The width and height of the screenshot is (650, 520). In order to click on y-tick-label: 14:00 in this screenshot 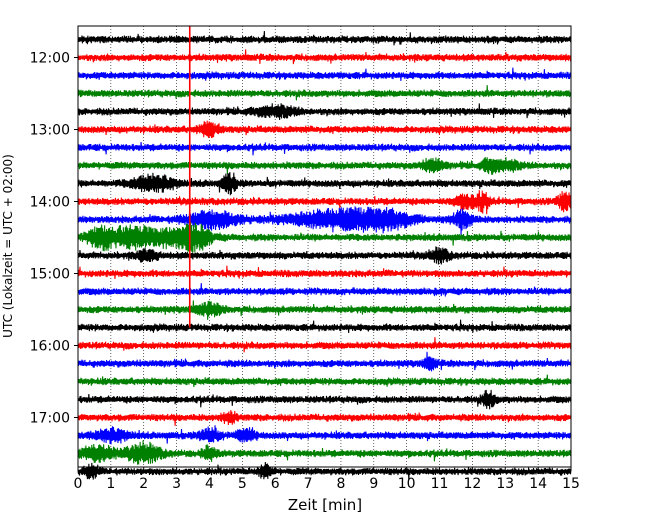, I will do `click(50, 203)`.